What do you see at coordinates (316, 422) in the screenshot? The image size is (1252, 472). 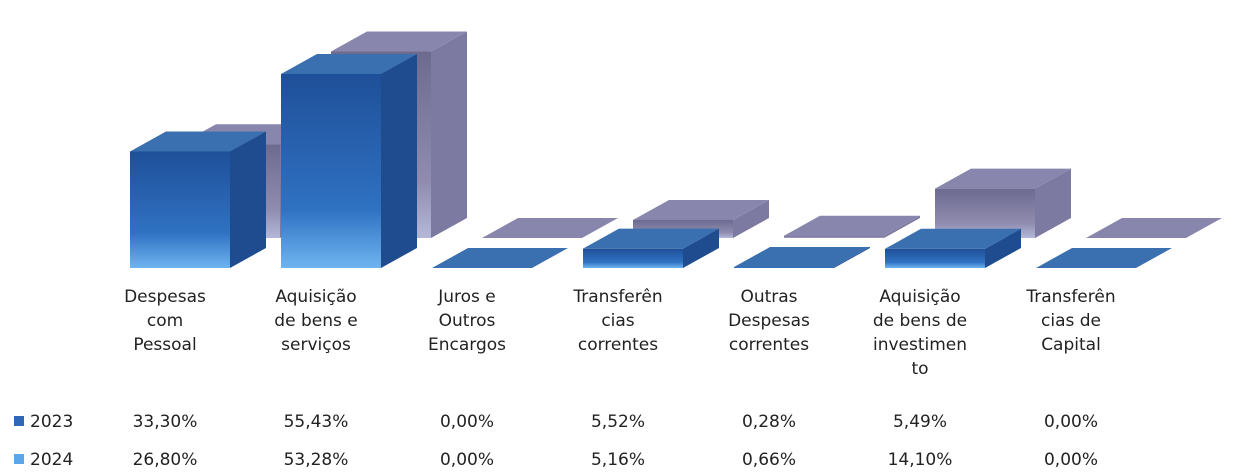 I see `data-label: 55,43%` at bounding box center [316, 422].